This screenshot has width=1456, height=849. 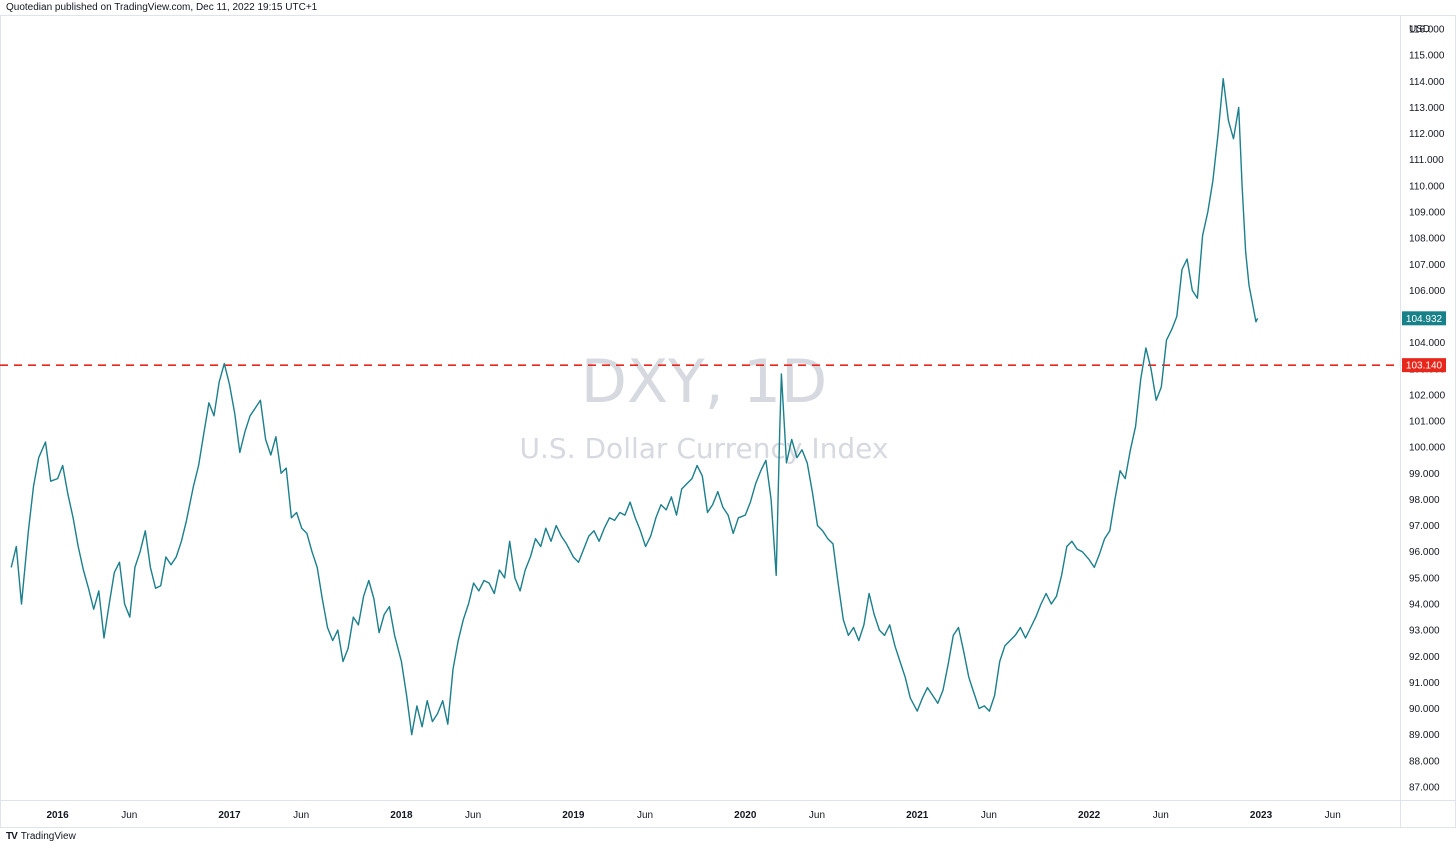 I want to click on price-tick-label: 109.000, so click(x=1427, y=213).